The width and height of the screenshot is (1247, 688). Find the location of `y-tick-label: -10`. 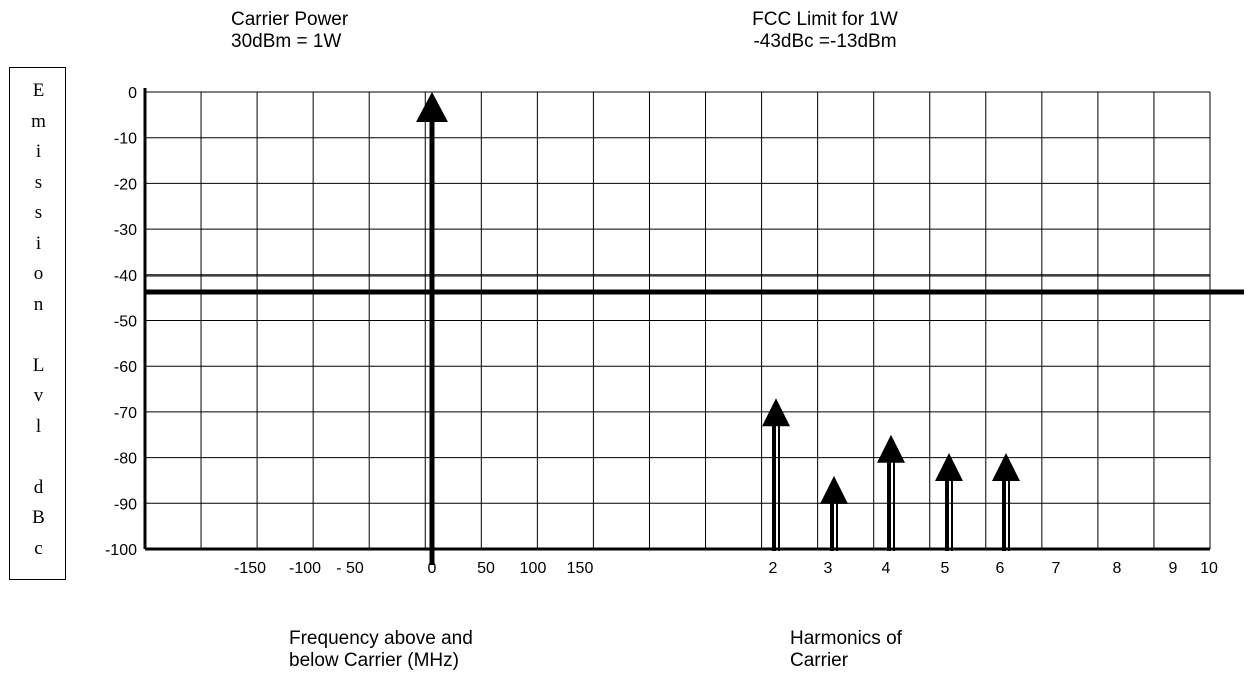

y-tick-label: -10 is located at coordinates (125, 139).